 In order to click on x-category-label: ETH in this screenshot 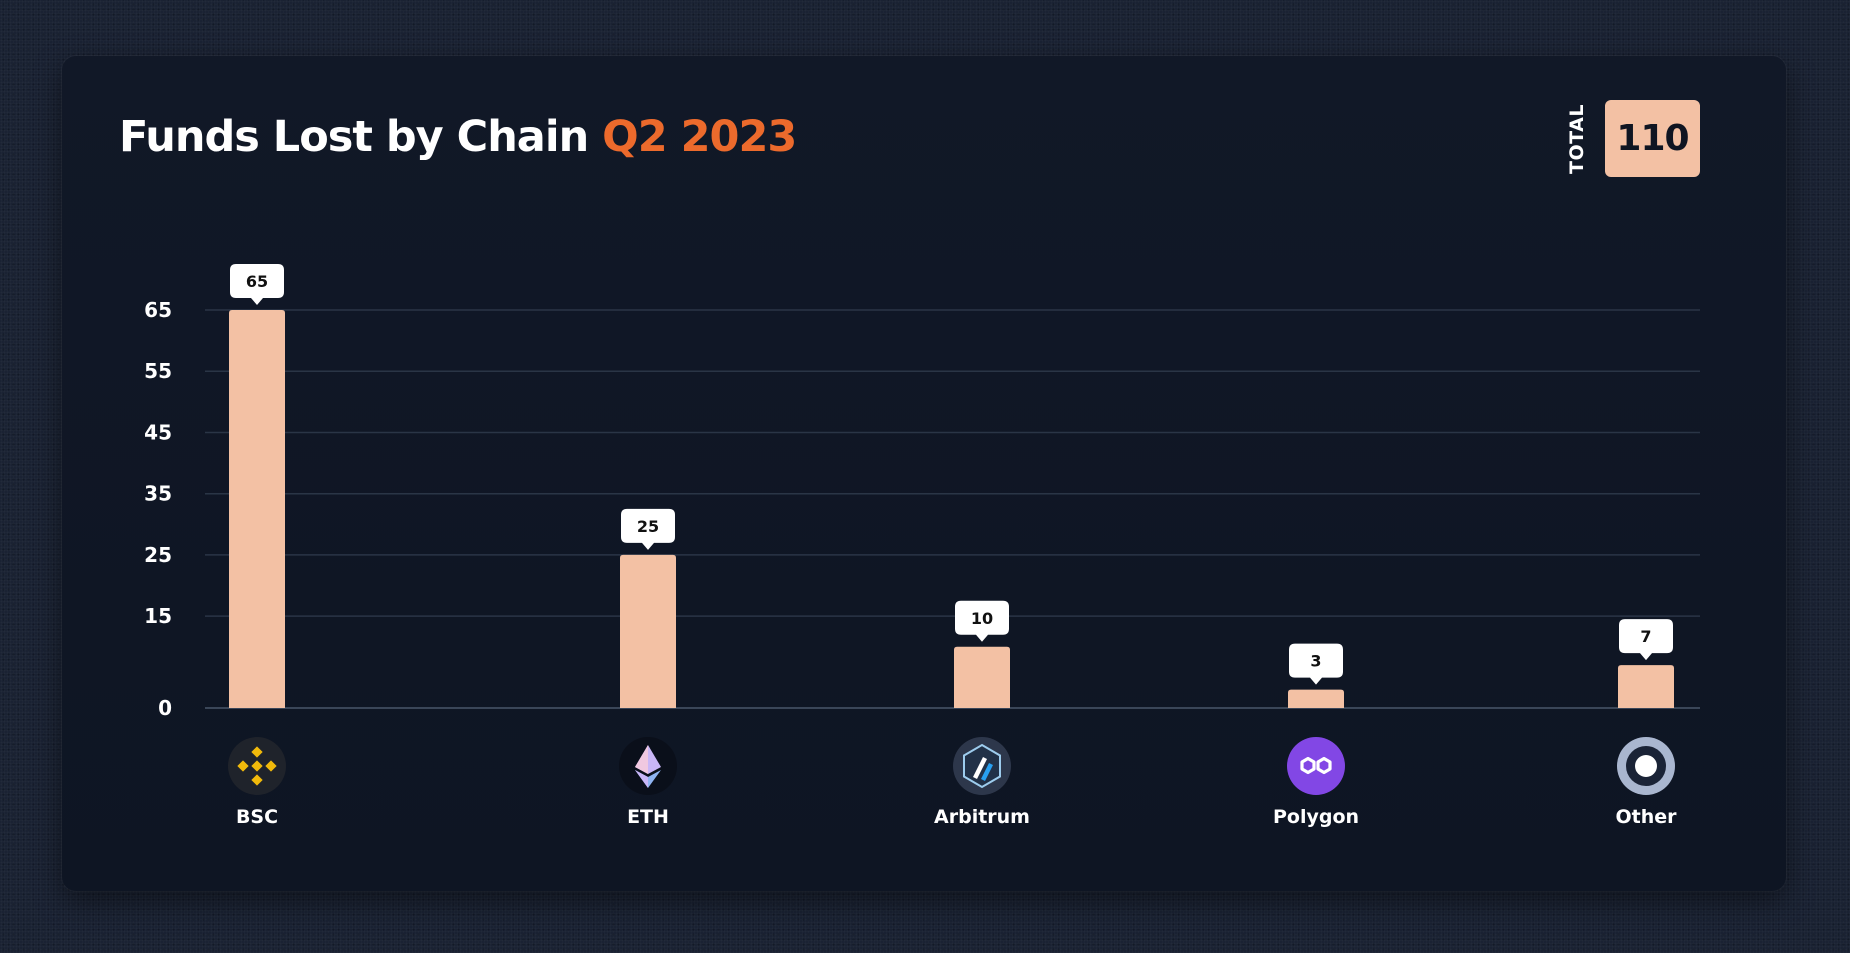, I will do `click(648, 817)`.